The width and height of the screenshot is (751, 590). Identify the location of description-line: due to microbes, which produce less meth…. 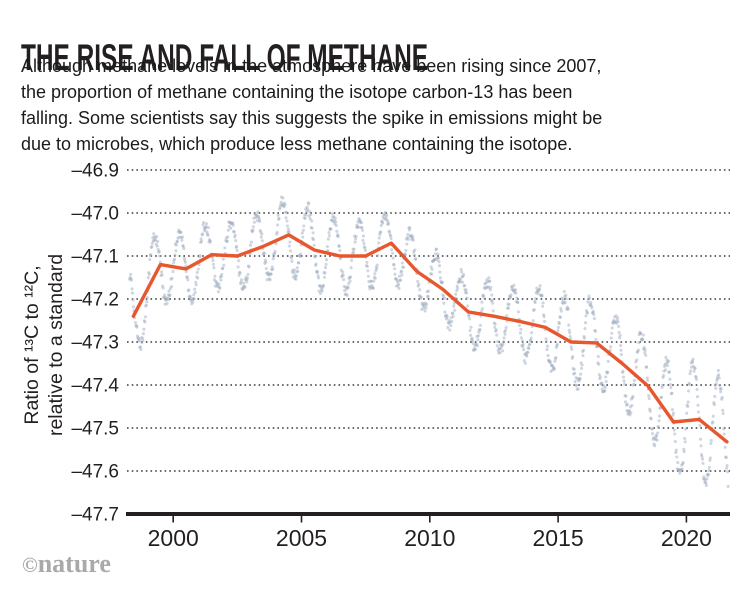
(297, 144).